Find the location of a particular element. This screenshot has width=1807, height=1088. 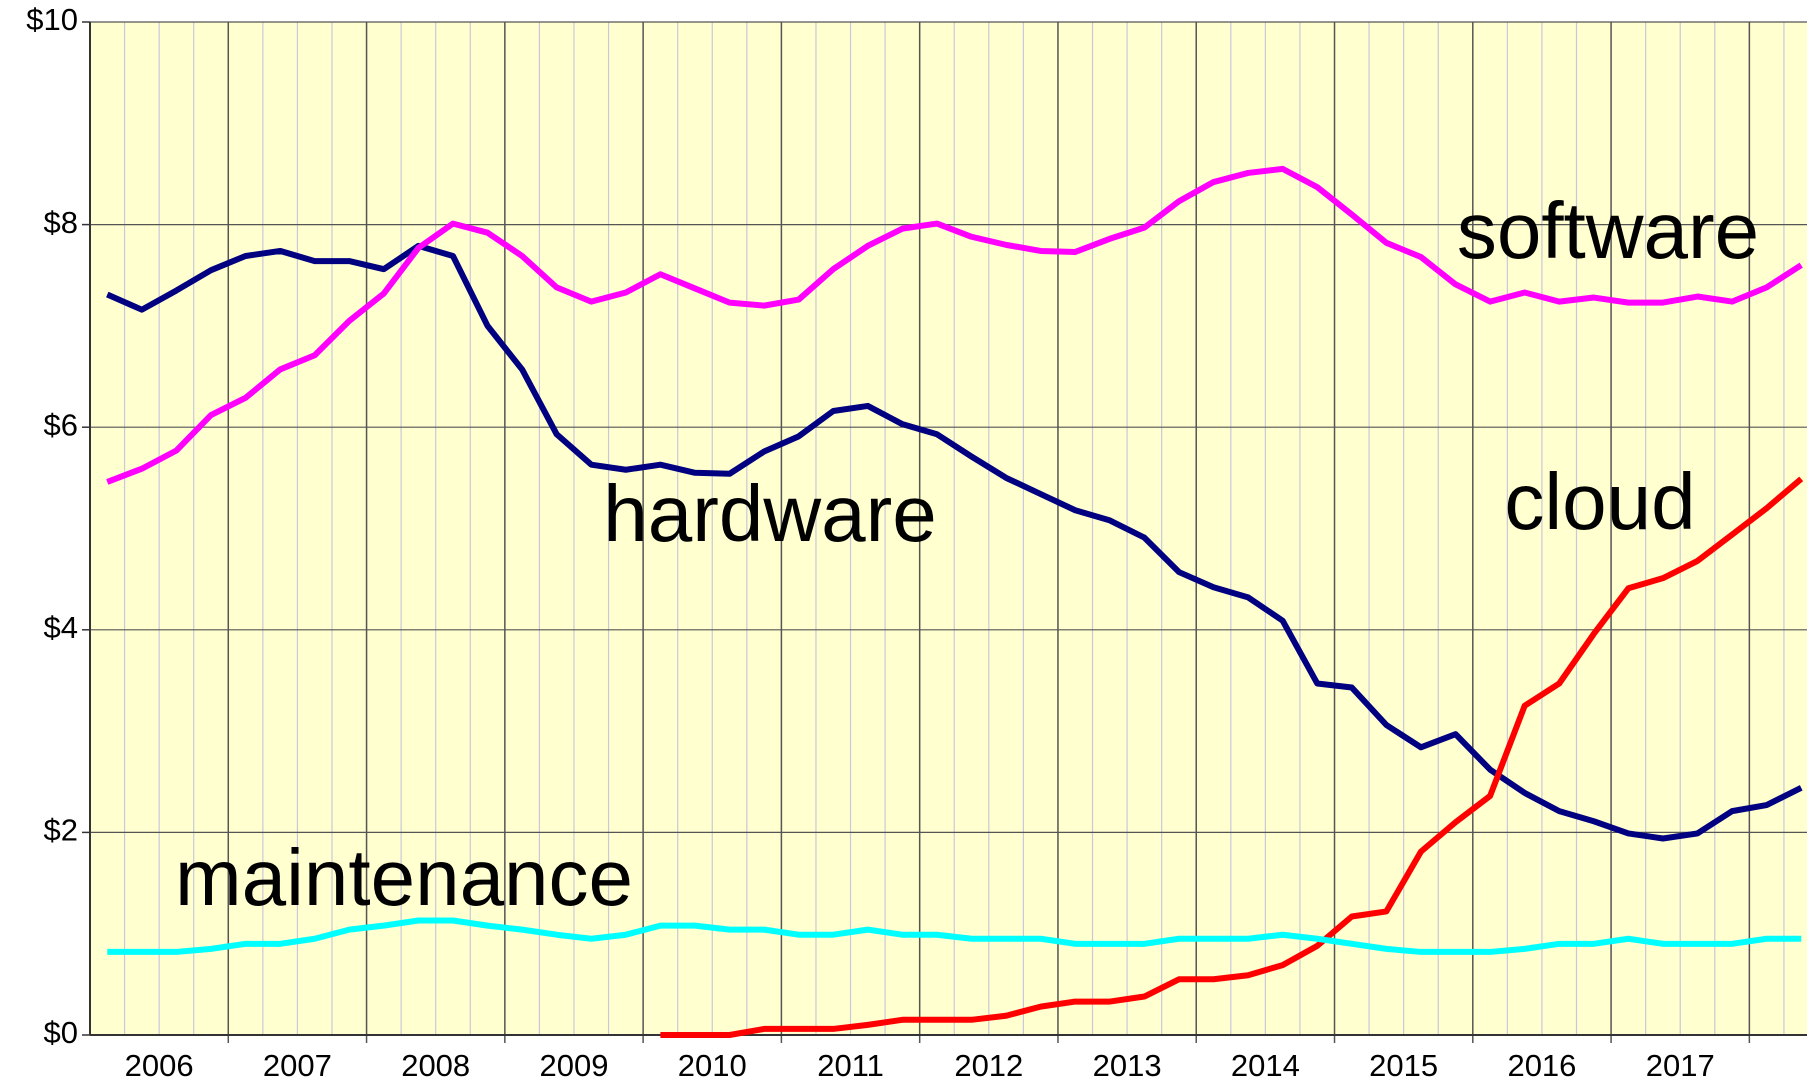

series-label: software is located at coordinates (1608, 230).